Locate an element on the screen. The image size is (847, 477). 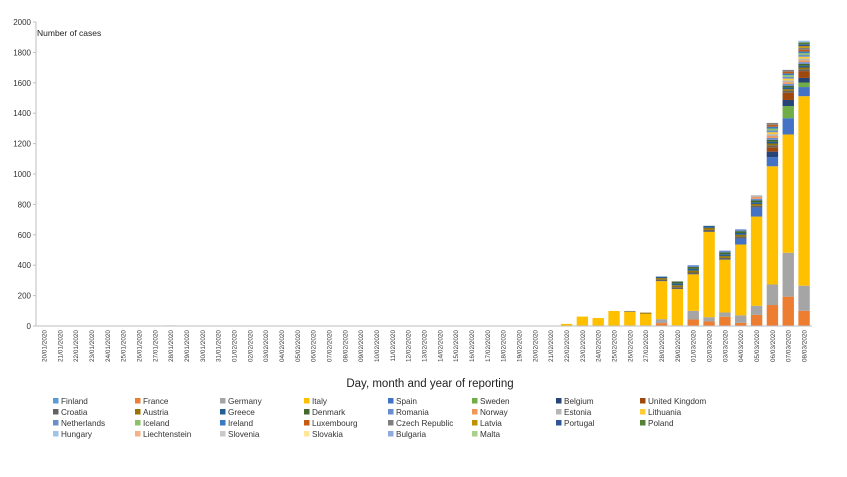
x-tick-label: 05/03/2020 is located at coordinates (757, 346).